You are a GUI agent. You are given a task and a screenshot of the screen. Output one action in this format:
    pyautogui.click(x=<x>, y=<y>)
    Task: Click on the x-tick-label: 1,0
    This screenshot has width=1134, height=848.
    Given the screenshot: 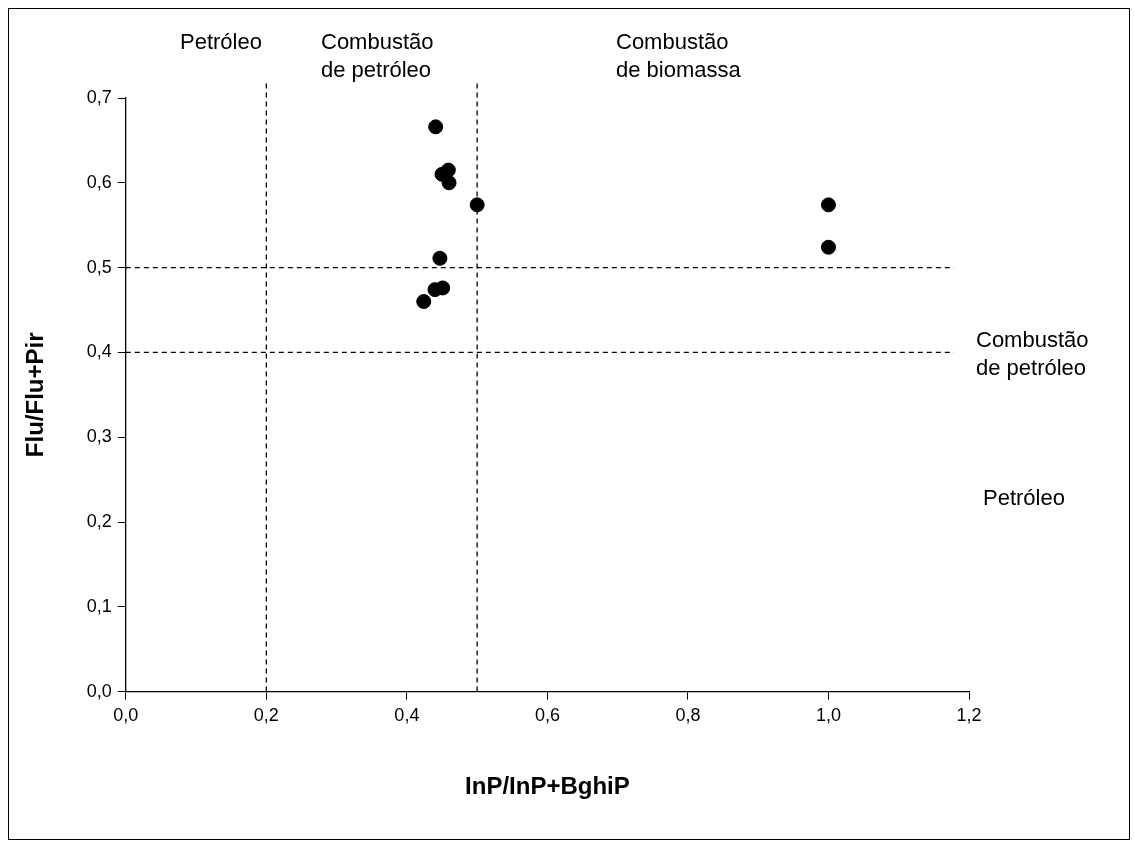 What is the action you would take?
    pyautogui.click(x=828, y=715)
    